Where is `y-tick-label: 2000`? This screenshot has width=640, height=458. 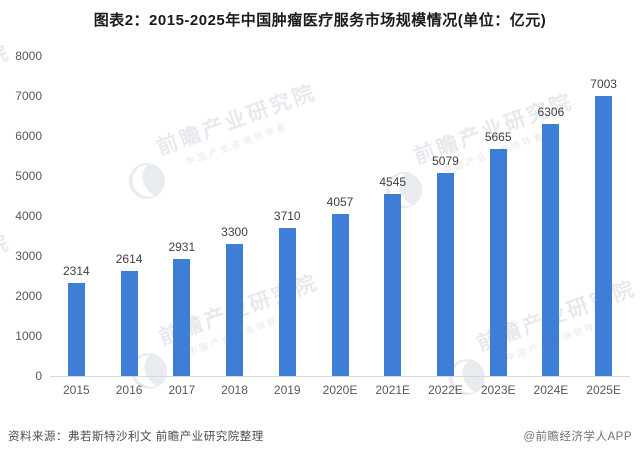
y-tick-label: 2000 is located at coordinates (28, 296).